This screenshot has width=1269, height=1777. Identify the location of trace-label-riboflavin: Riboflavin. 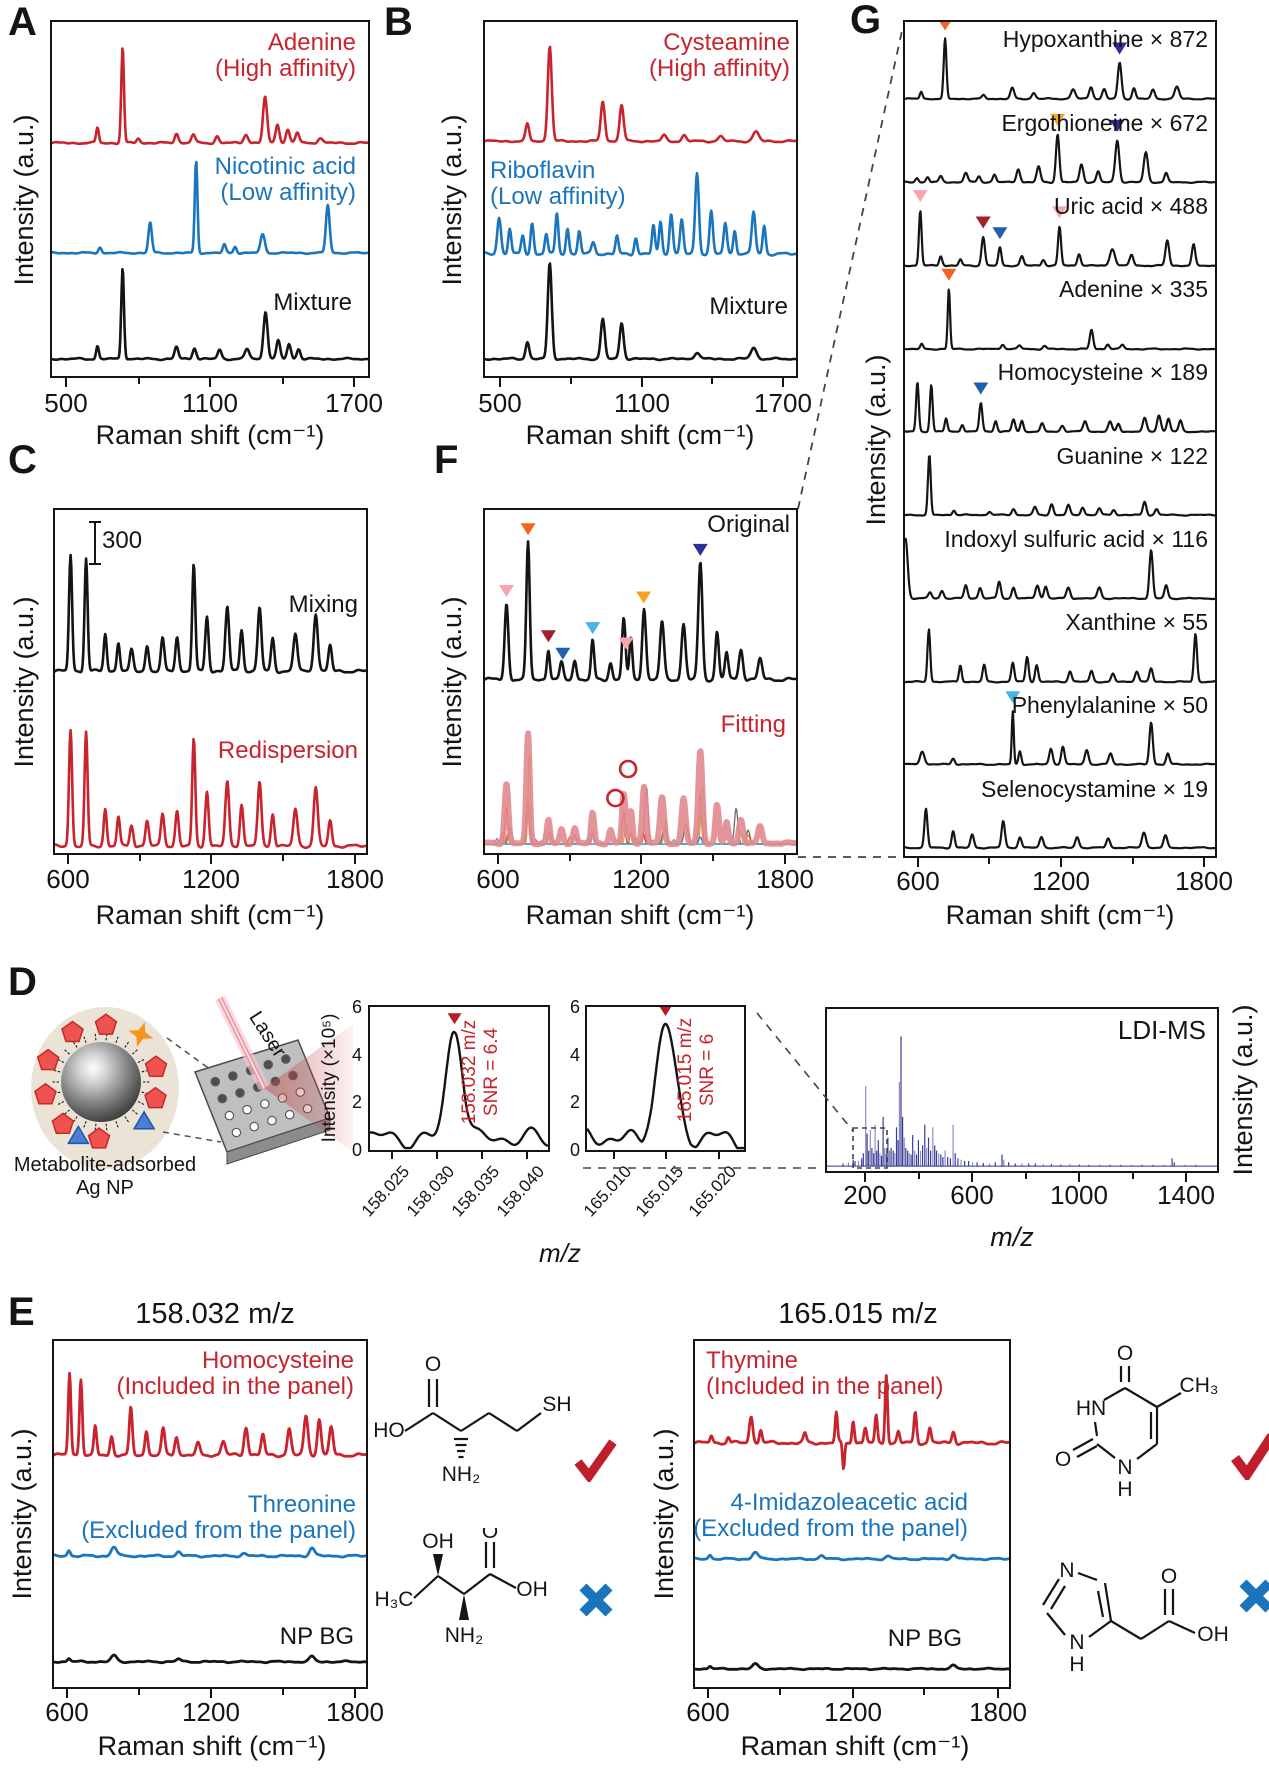
(543, 170).